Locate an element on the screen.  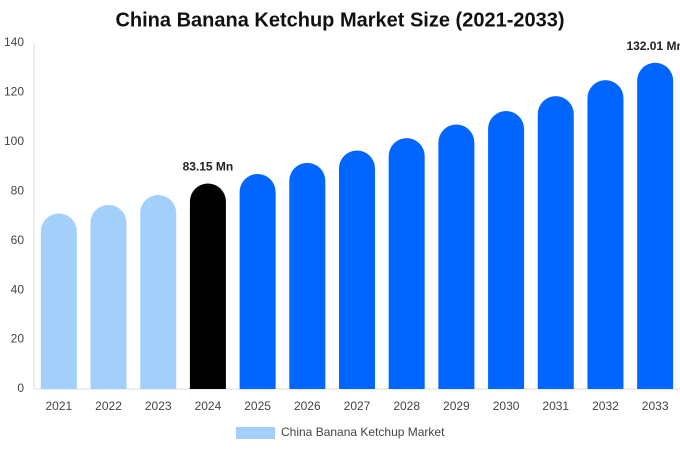
x-tick-label: 2024 is located at coordinates (208, 406).